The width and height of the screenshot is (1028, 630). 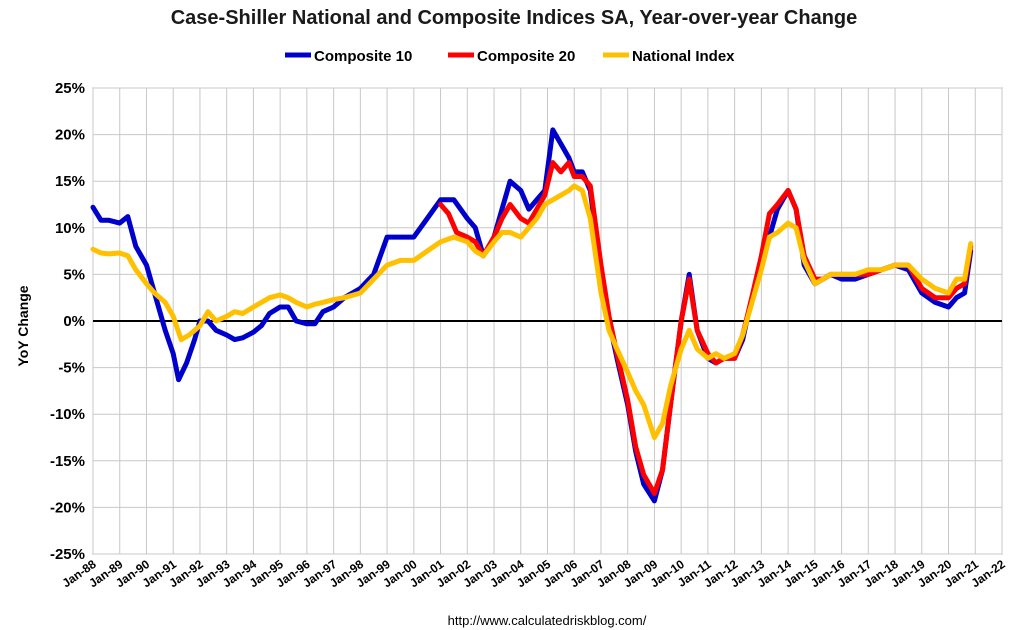 I want to click on source-url: http://www.calculatedriskblog.com/, so click(x=547, y=620).